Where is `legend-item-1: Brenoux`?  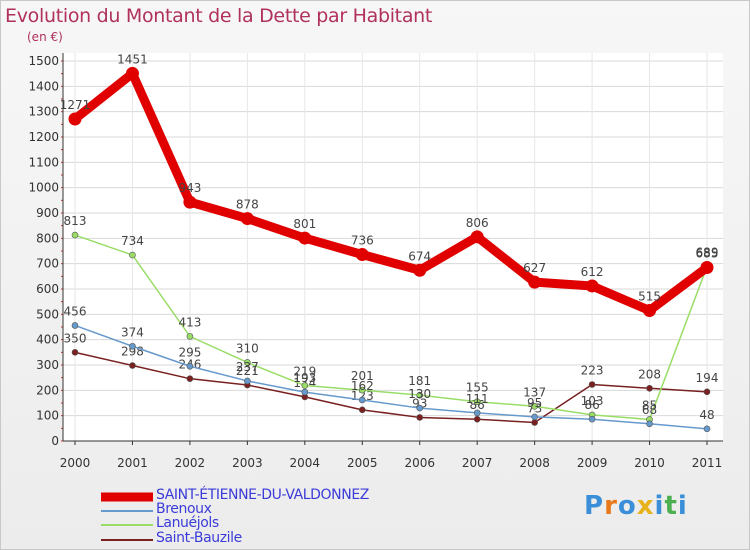
legend-item-1: Brenoux is located at coordinates (261, 510).